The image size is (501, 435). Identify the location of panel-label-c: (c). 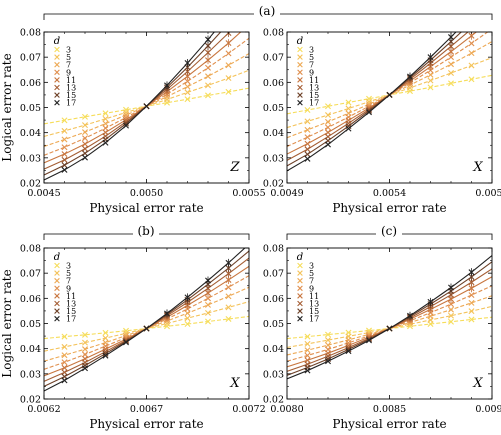
(389, 231).